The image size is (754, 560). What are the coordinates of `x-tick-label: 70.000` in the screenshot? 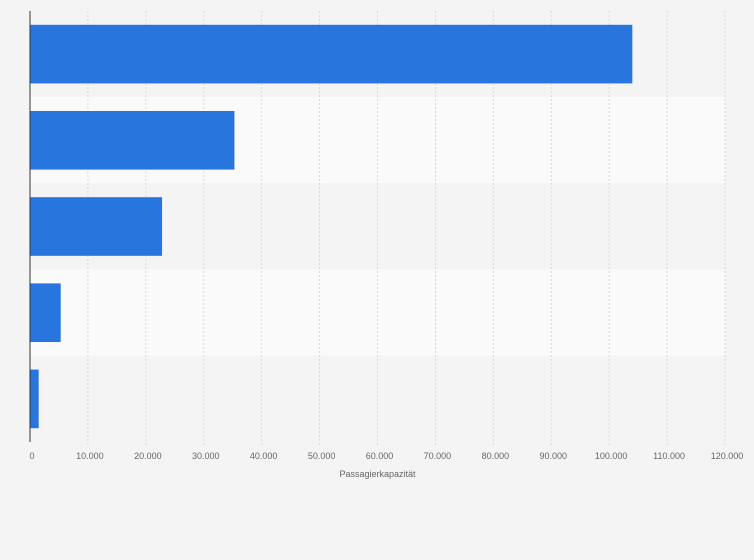 It's located at (438, 456).